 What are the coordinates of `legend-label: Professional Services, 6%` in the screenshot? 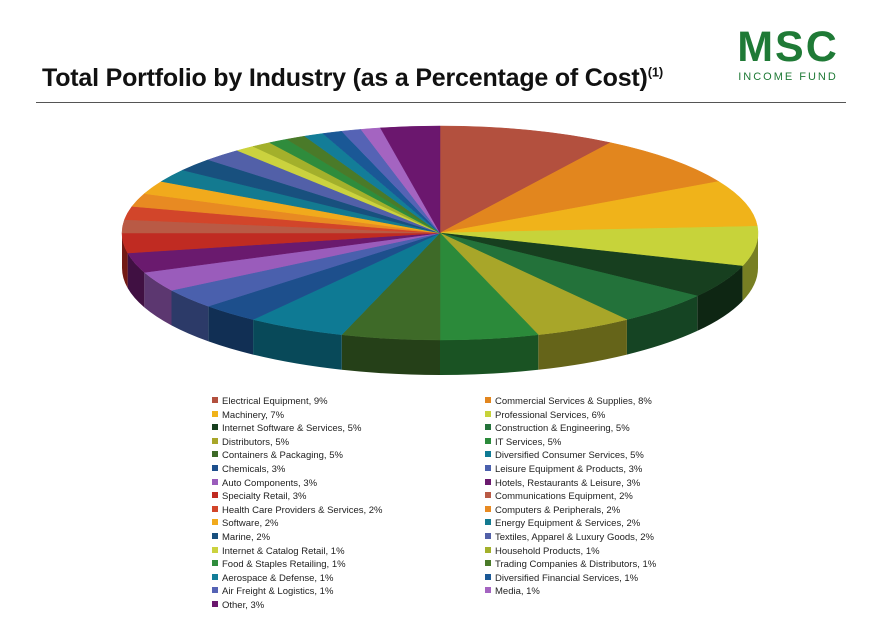 It's located at (550, 415).